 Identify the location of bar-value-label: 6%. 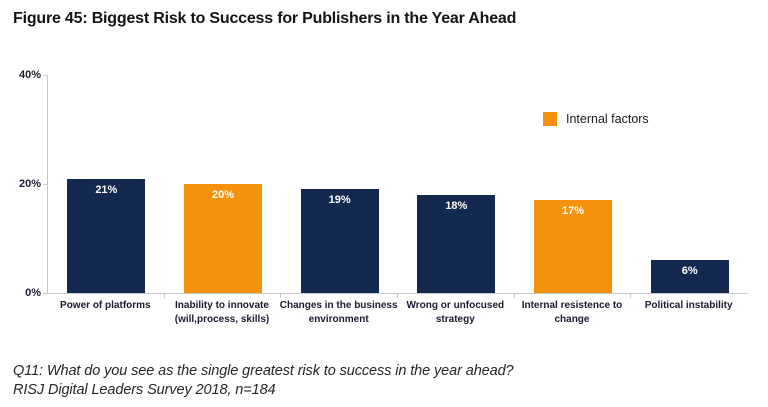
(689, 271).